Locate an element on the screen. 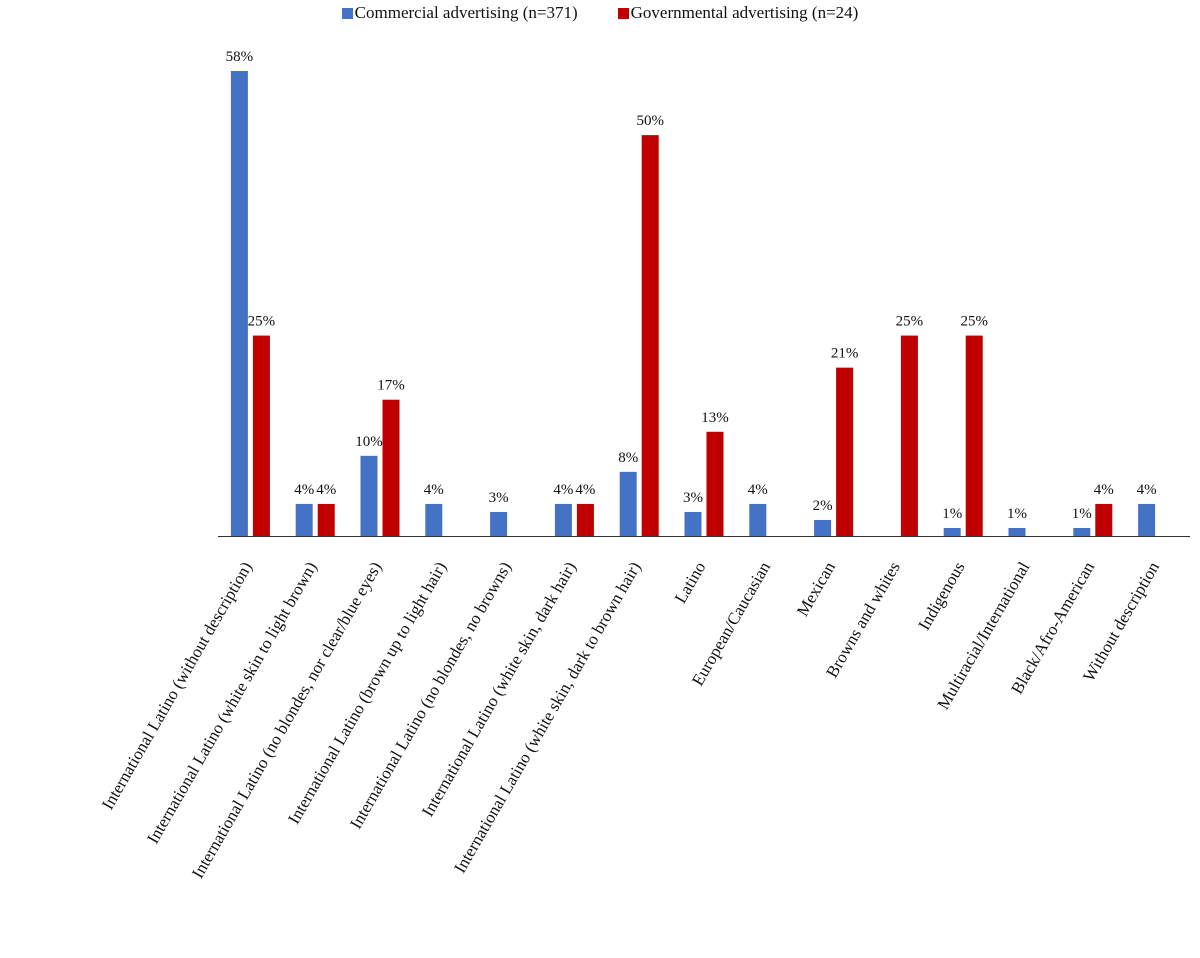 This screenshot has height=958, width=1200. value-label-commercial-2: 10% is located at coordinates (369, 442).